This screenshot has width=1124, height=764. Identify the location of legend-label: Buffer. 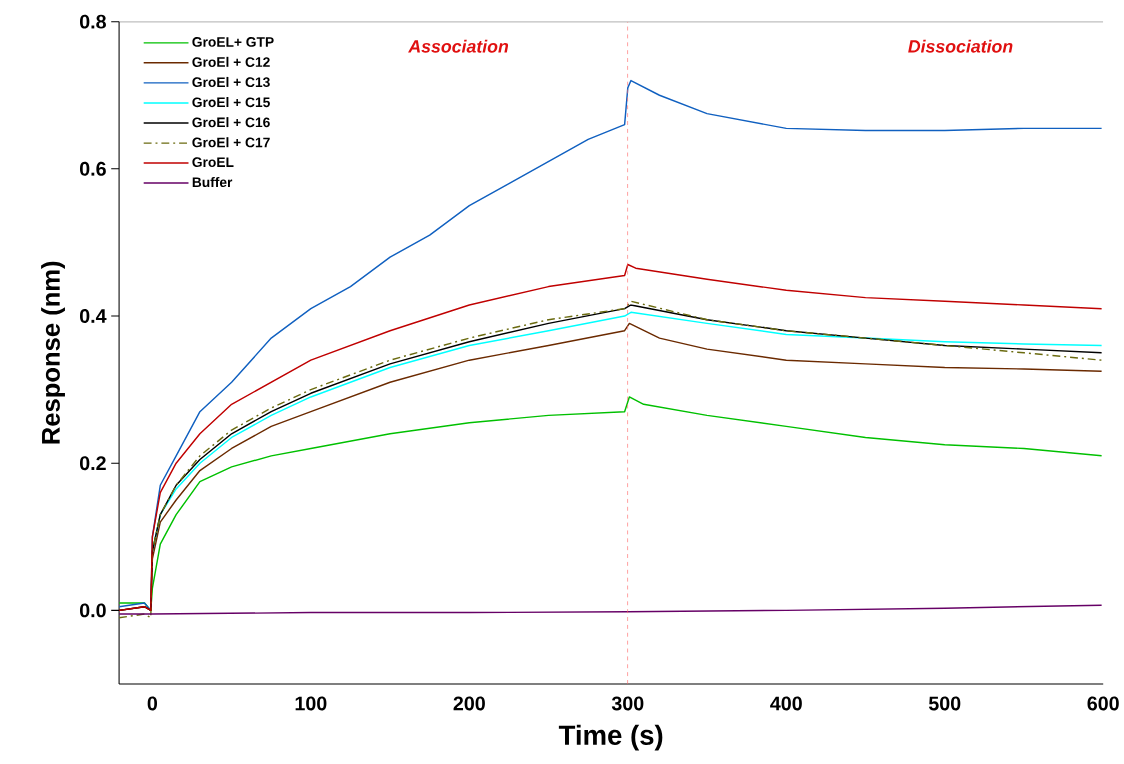
(212, 182).